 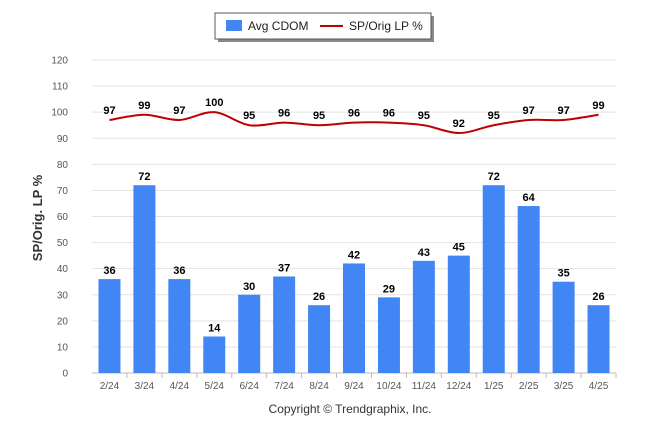 What do you see at coordinates (63, 165) in the screenshot?
I see `y-tick-label: 80` at bounding box center [63, 165].